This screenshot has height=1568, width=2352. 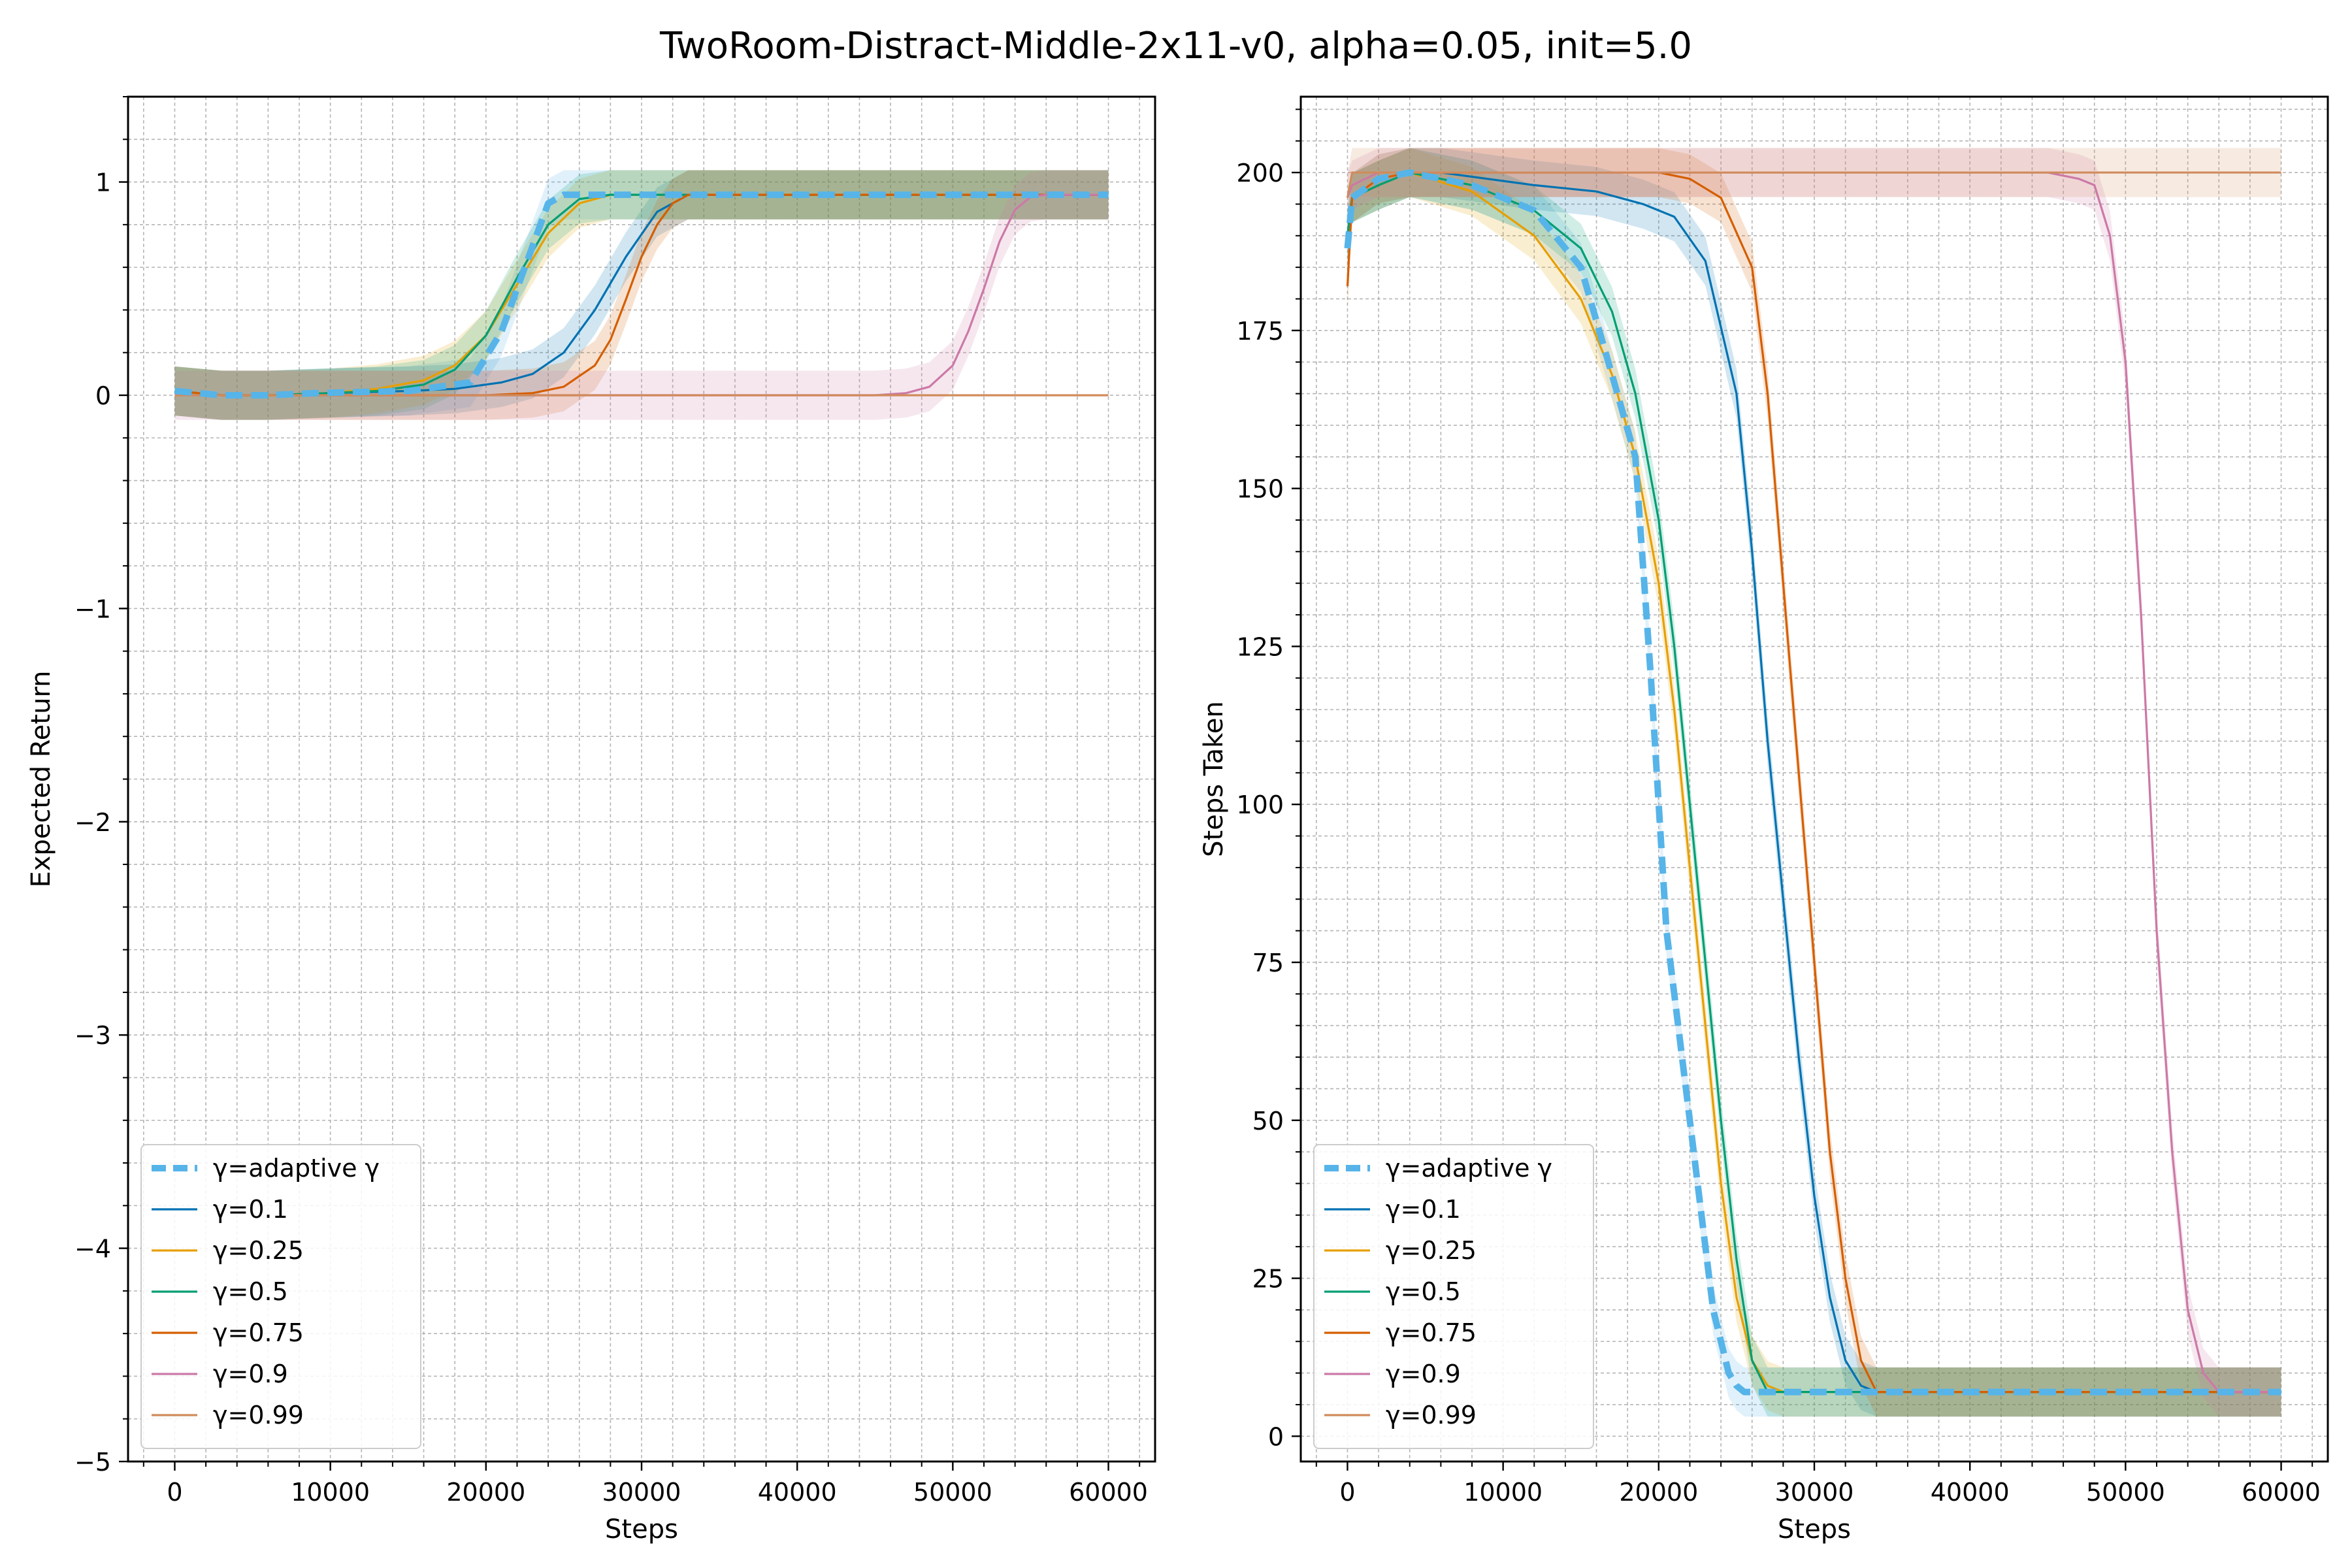 I want to click on y-tick-label: −2, so click(x=92, y=822).